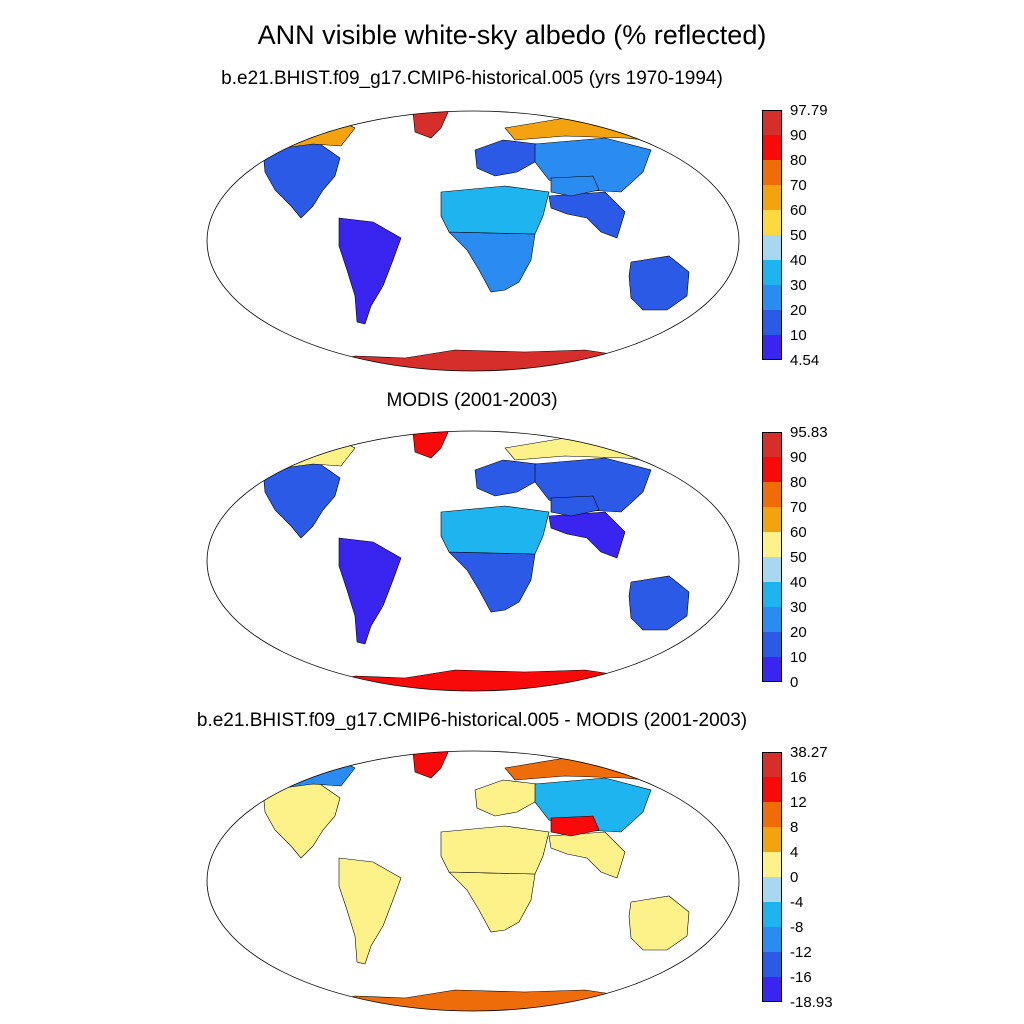  I want to click on colorbar-label: -18.93, so click(811, 1002).